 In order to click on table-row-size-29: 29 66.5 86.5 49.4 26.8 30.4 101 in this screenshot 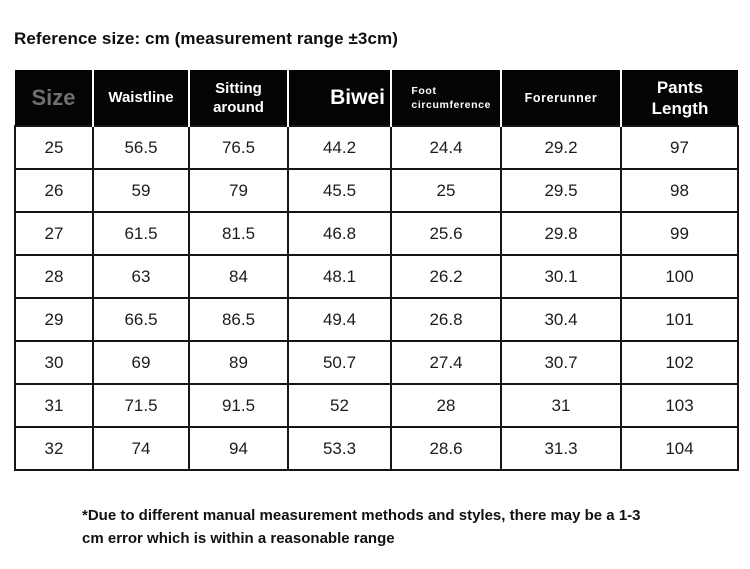, I will do `click(376, 319)`.